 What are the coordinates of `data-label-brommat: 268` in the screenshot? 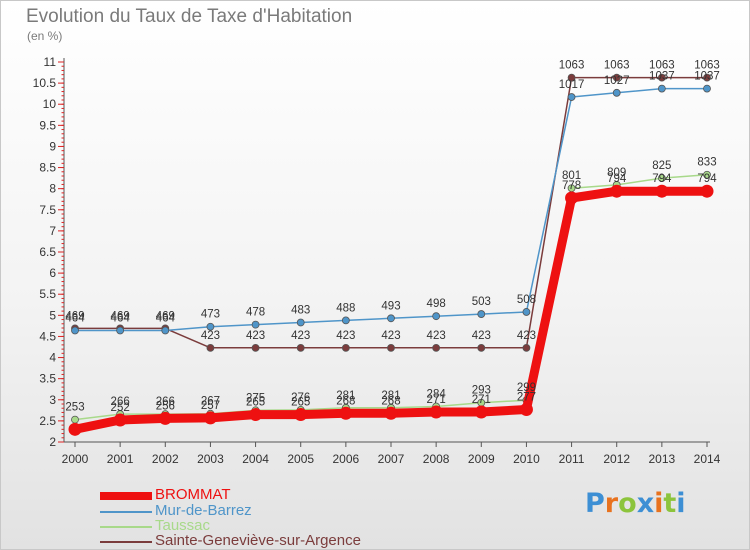 It's located at (345, 401).